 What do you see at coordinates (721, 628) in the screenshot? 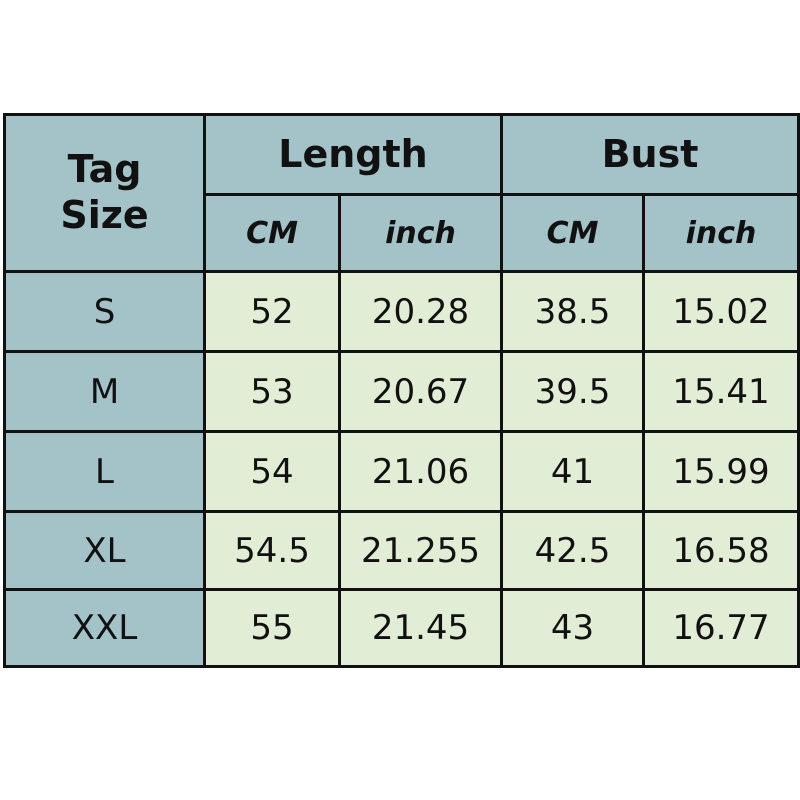
I see `table-cell-bust-inch: 16.77` at bounding box center [721, 628].